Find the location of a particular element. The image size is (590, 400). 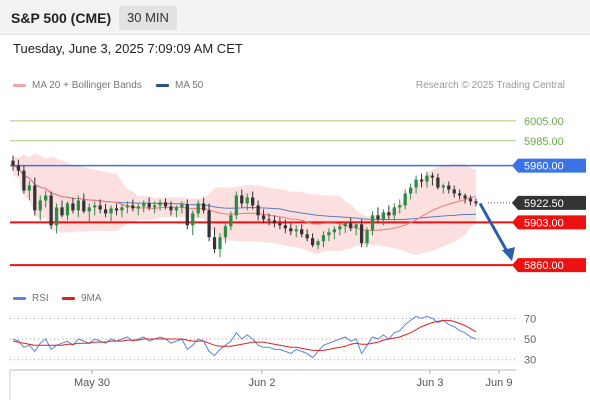

level-tag-5860.00: 5860.00 is located at coordinates (549, 265).